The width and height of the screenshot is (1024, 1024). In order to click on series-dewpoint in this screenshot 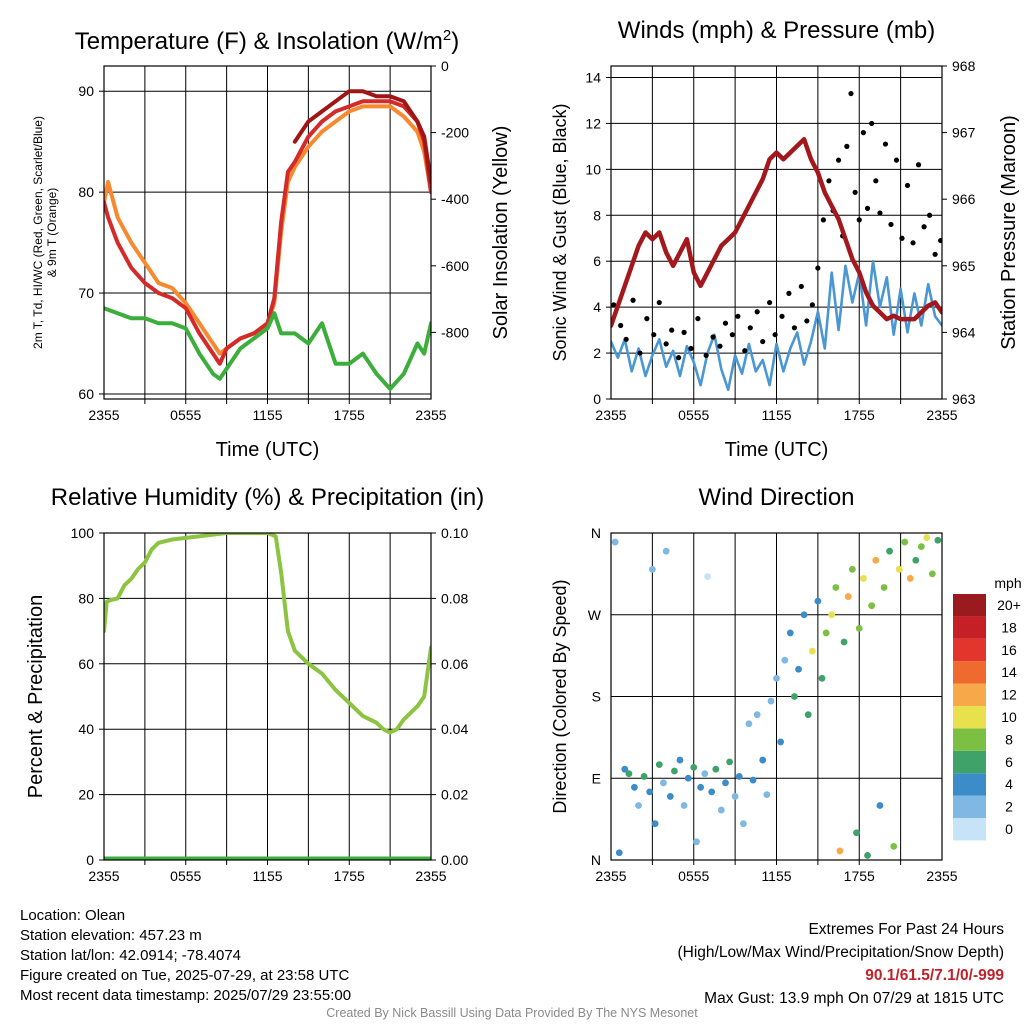, I will do `click(267, 348)`.